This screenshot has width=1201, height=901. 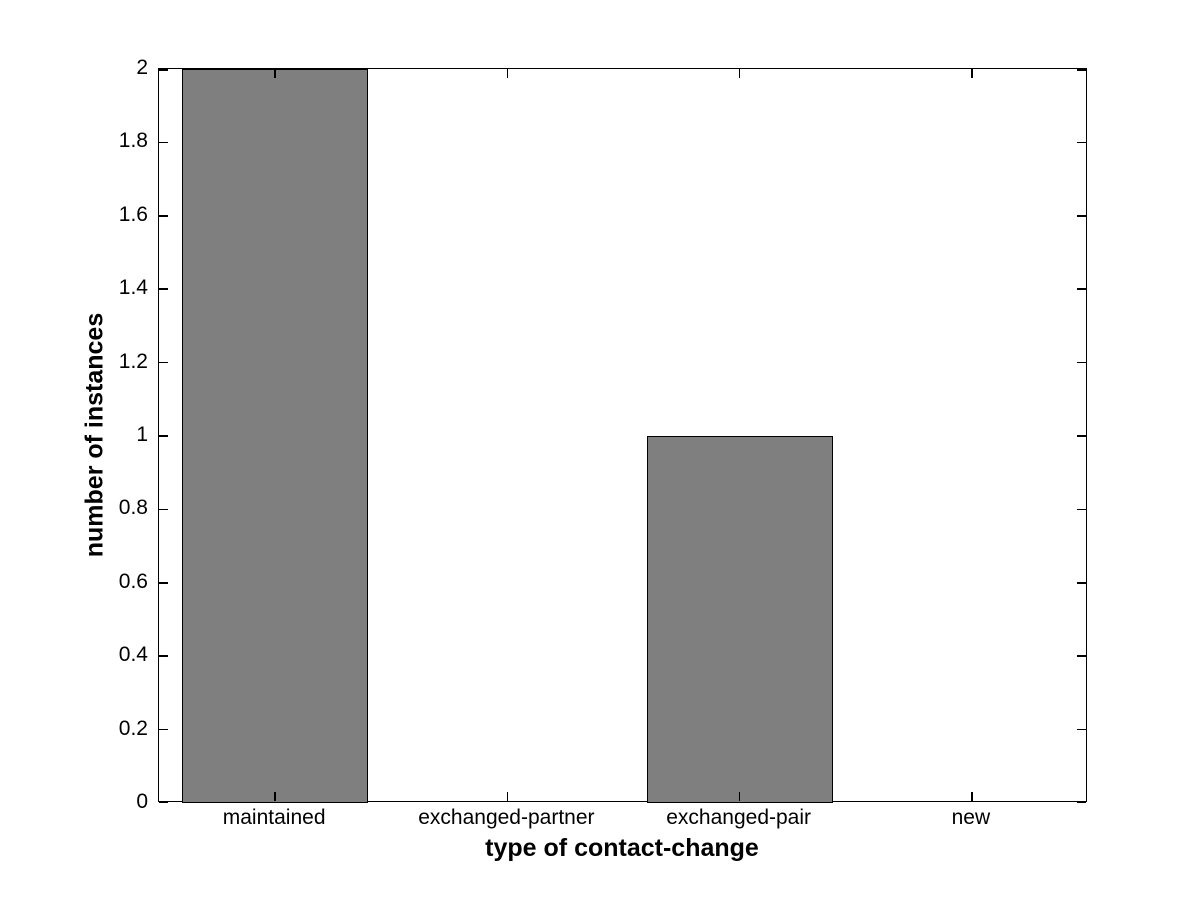 What do you see at coordinates (142, 434) in the screenshot?
I see `y-tick-label: 1` at bounding box center [142, 434].